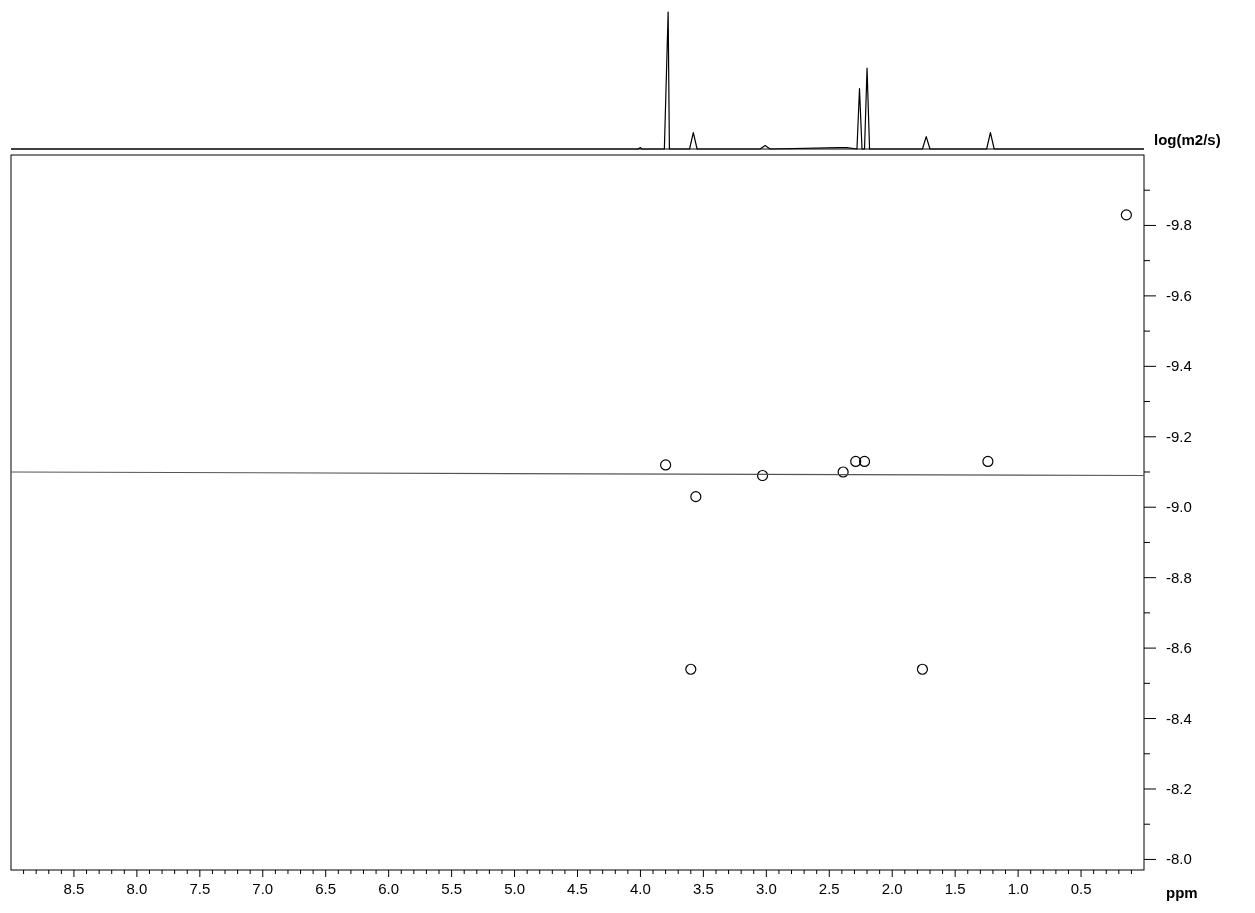 The height and width of the screenshot is (913, 1255). Describe the element at coordinates (389, 888) in the screenshot. I see `x-tick-label: 6.0` at that location.